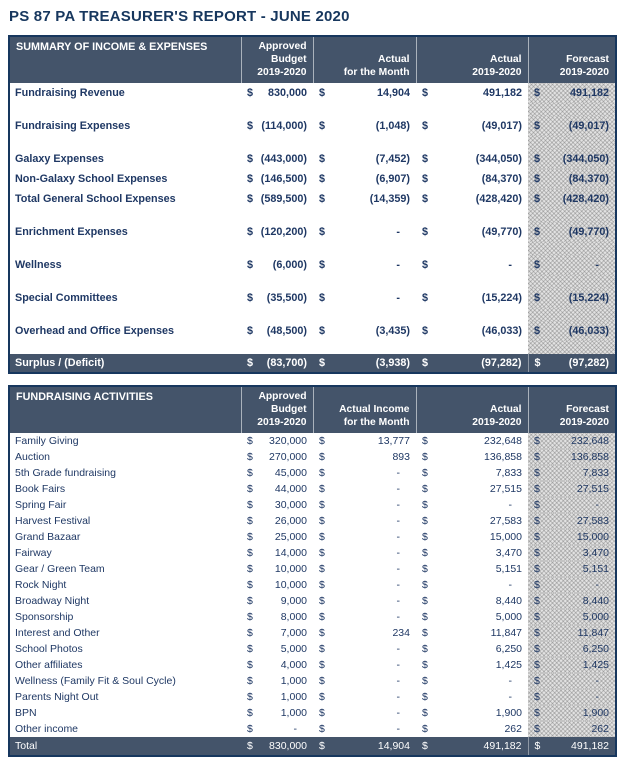 The image size is (623, 772). Describe the element at coordinates (572, 537) in the screenshot. I see `forecast-cell: $15,000` at that location.